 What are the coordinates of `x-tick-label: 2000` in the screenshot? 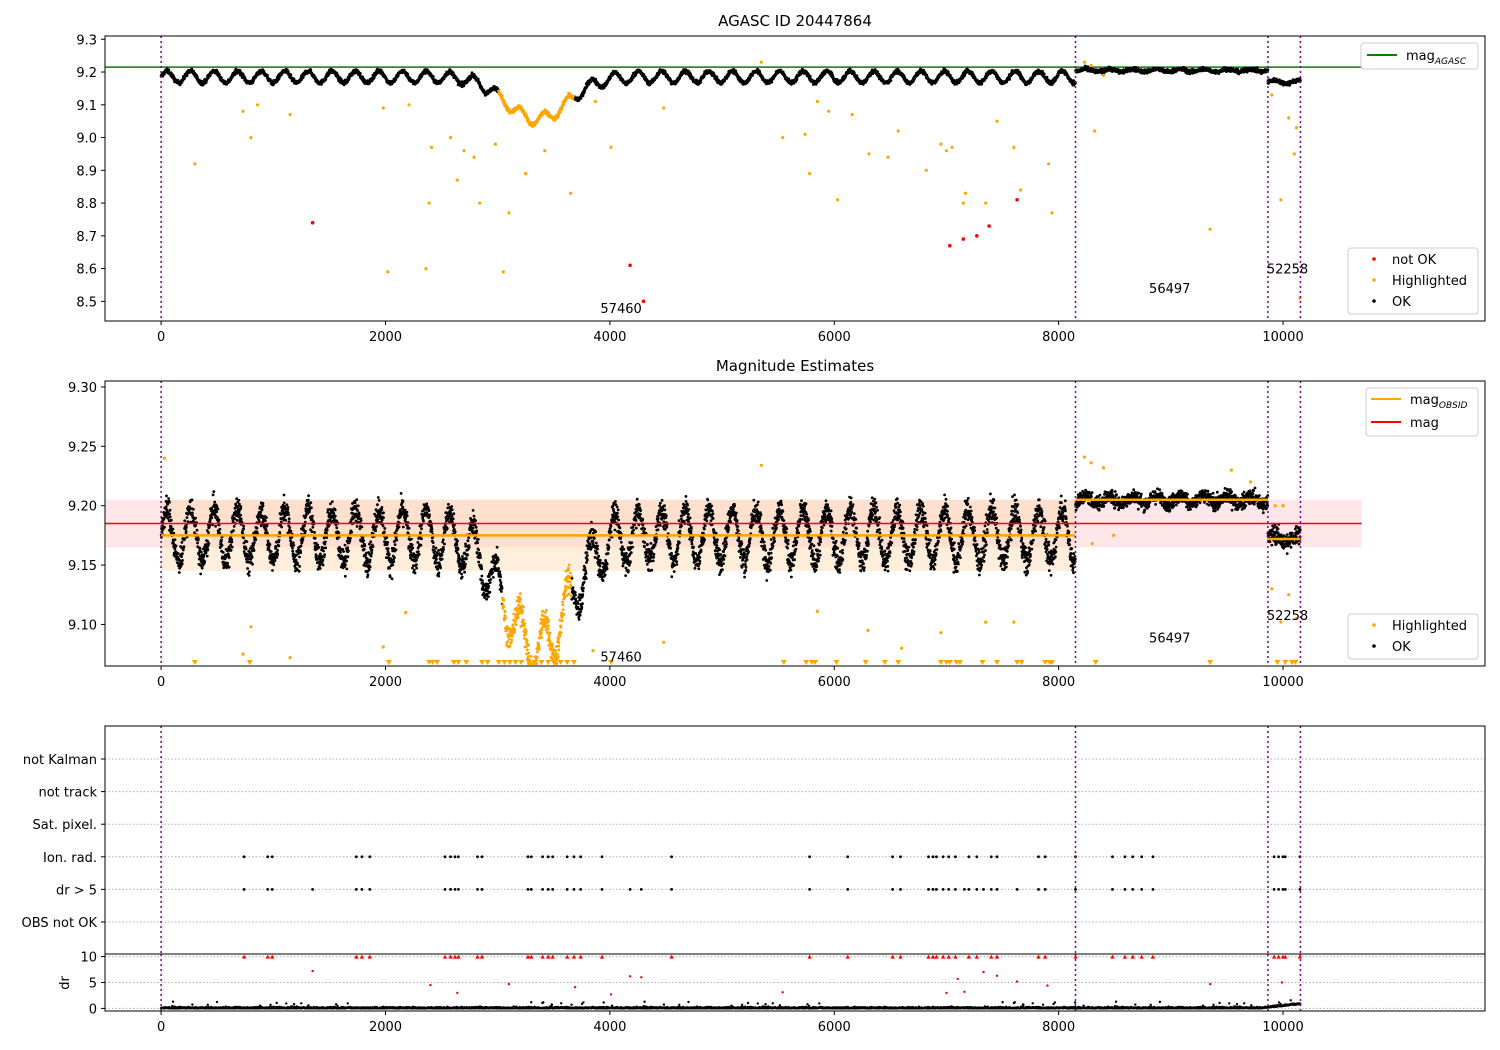 It's located at (385, 337).